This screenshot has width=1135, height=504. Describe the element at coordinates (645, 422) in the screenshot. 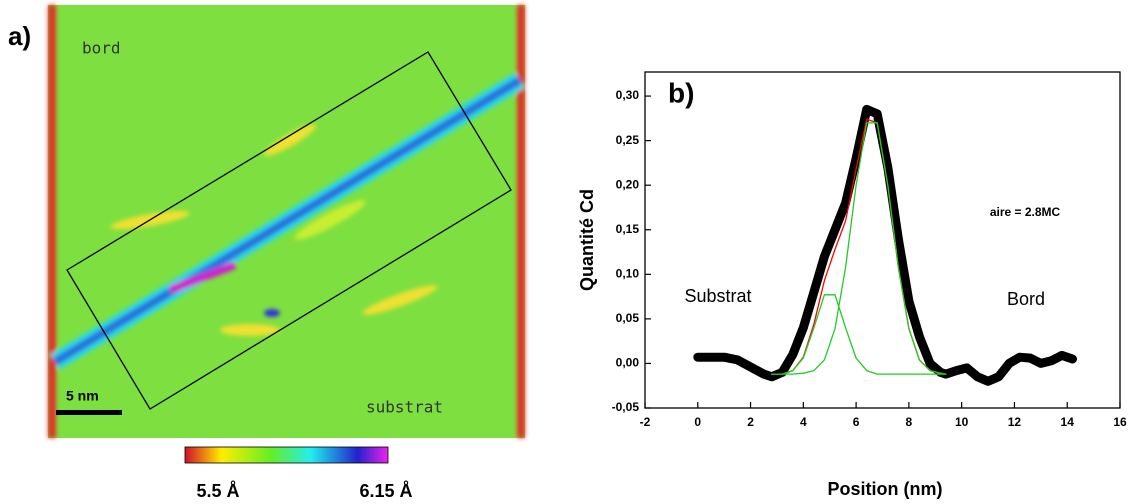

I see `x-tick-label: -2` at that location.